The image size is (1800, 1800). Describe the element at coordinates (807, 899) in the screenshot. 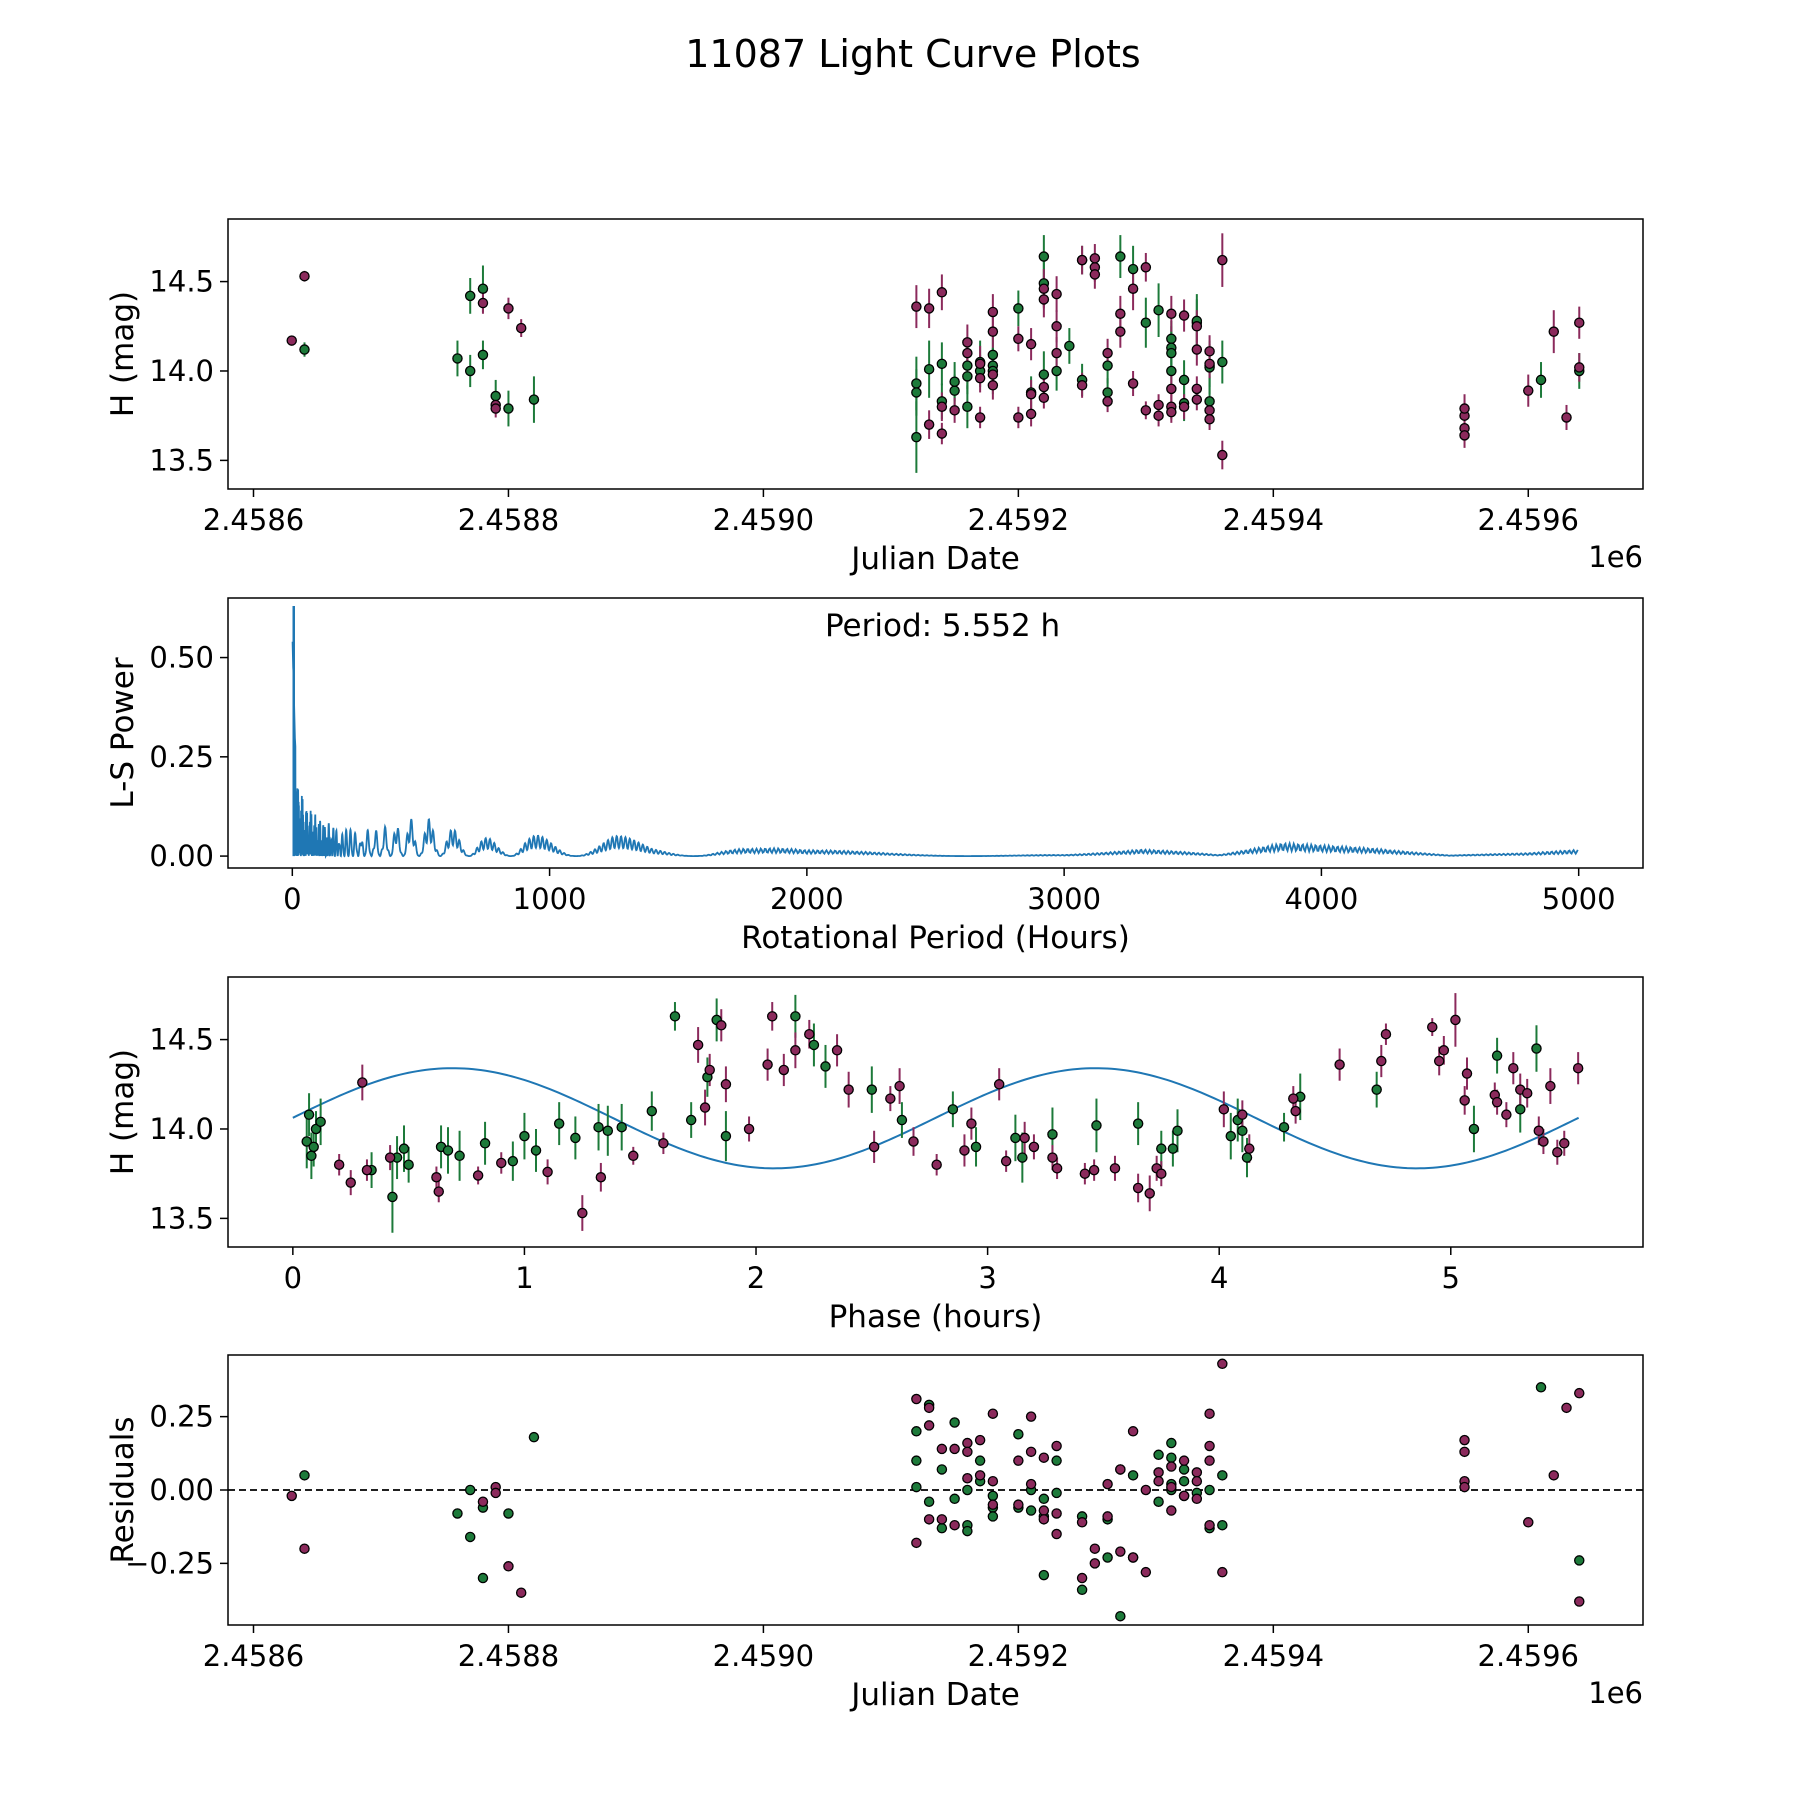

I see `x-tick-label: 2000` at that location.